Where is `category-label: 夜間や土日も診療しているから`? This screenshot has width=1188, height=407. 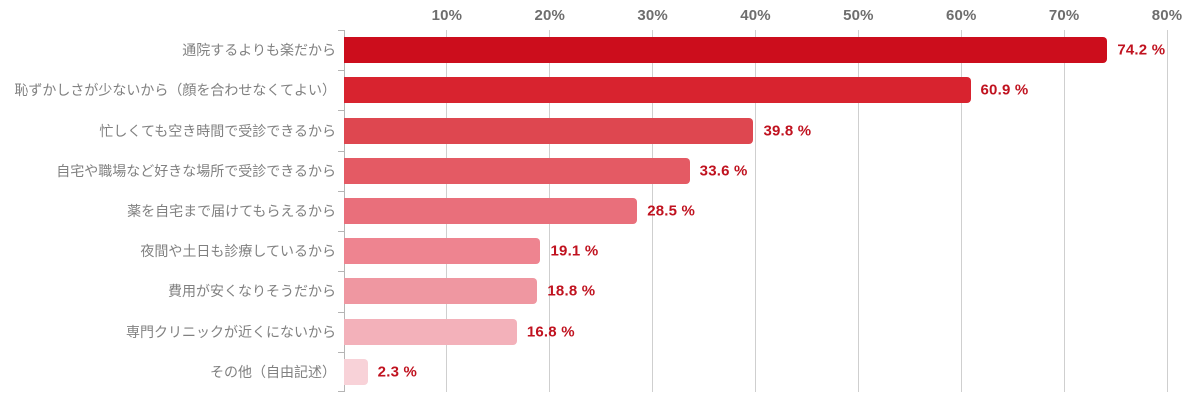
category-label: 夜間や土日も診療しているから is located at coordinates (238, 251).